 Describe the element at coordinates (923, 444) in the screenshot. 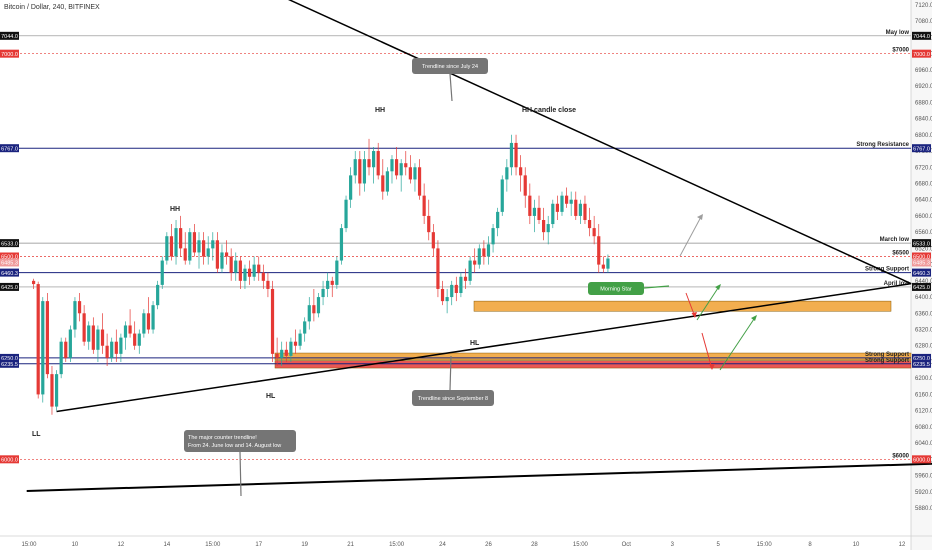

I see `y-tick-27: 6040.0` at that location.